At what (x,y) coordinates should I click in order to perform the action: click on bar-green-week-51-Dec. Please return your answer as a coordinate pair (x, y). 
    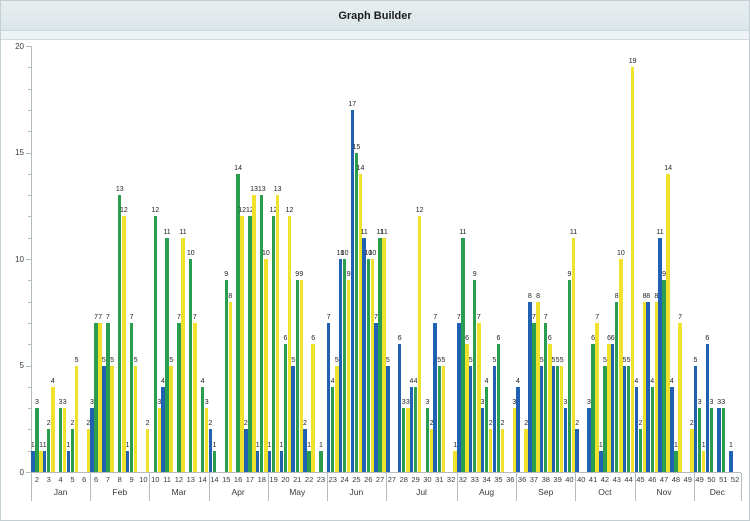
    Looking at the image, I should click on (723, 440).